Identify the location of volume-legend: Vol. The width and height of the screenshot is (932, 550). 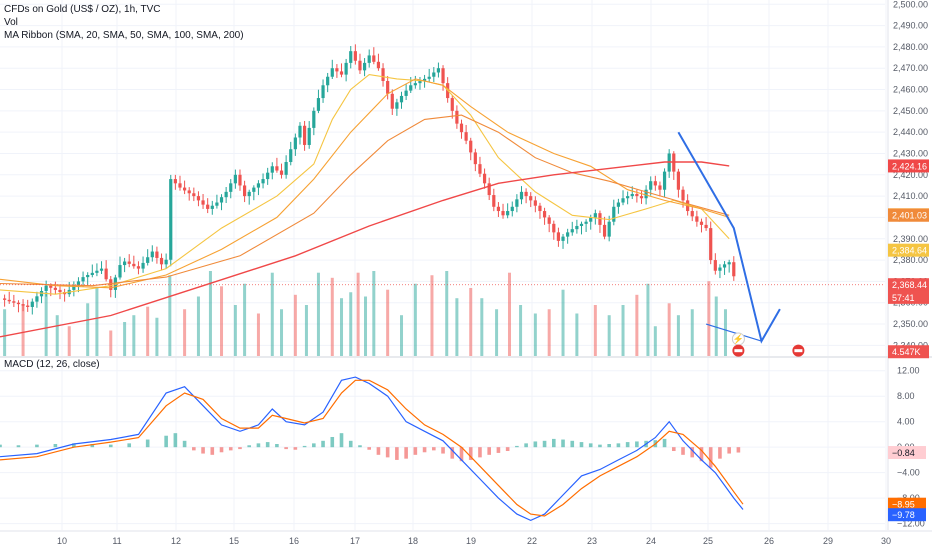
(11, 22).